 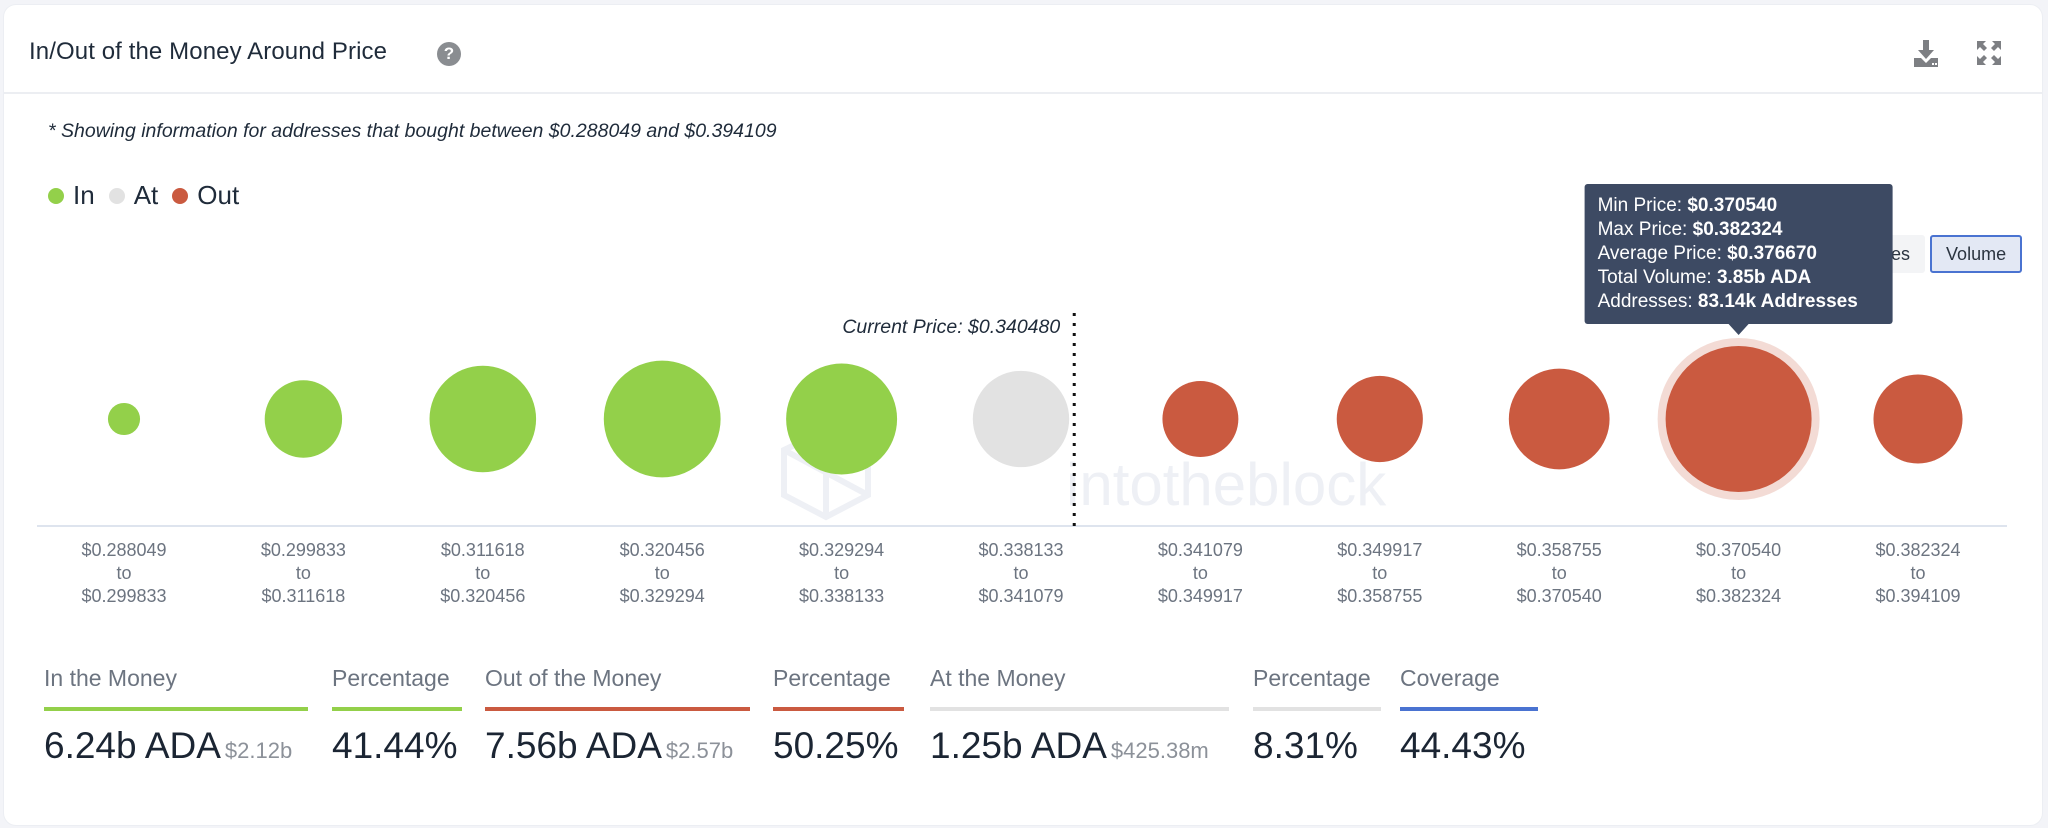 What do you see at coordinates (951, 327) in the screenshot?
I see `current-price-label: Current Price: $0.340480` at bounding box center [951, 327].